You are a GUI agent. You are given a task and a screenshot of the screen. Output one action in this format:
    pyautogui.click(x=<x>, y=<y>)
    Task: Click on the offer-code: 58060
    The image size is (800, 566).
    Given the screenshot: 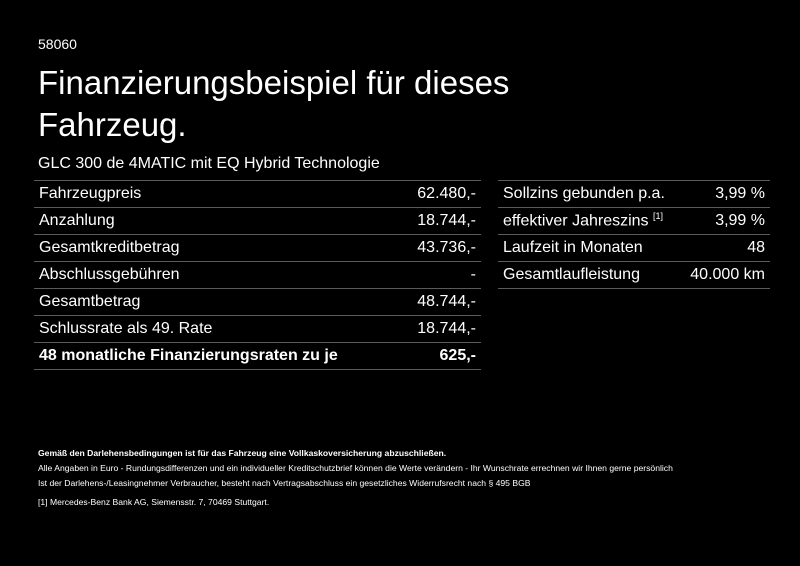 What is the action you would take?
    pyautogui.click(x=57, y=44)
    